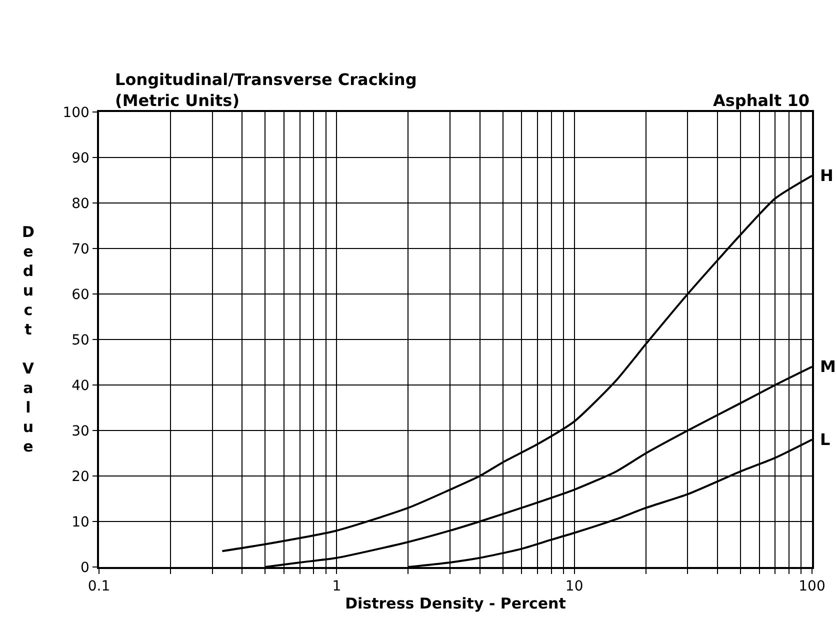 This screenshot has width=837, height=639. I want to click on y-tick-label: 30, so click(81, 431).